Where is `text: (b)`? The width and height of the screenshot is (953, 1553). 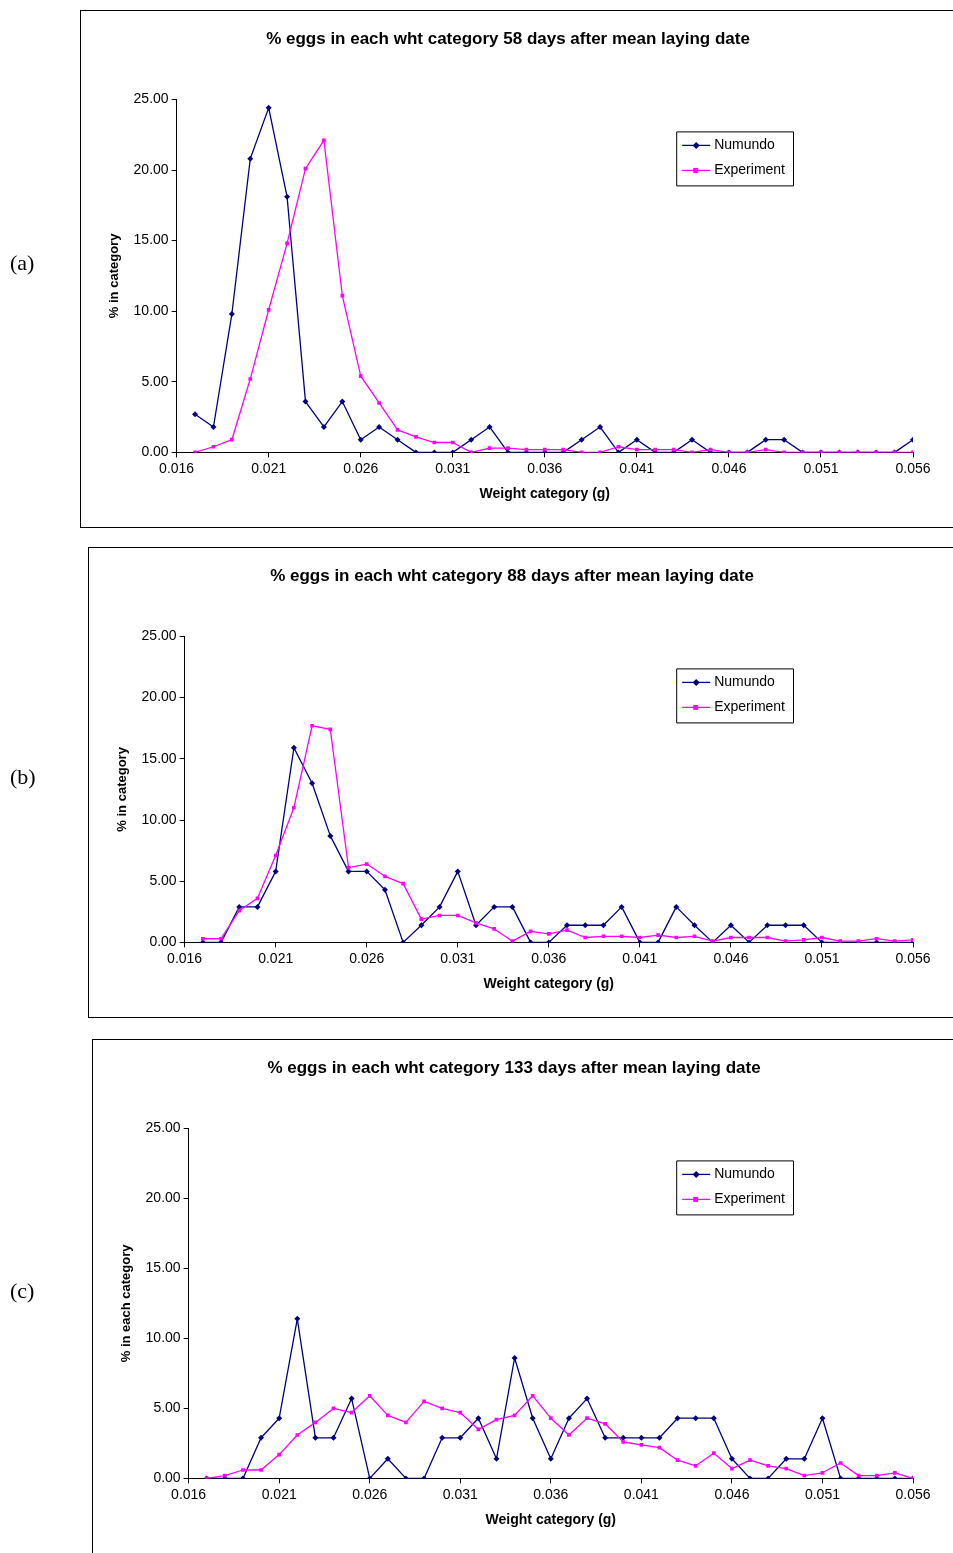
text: (b) is located at coordinates (23, 776).